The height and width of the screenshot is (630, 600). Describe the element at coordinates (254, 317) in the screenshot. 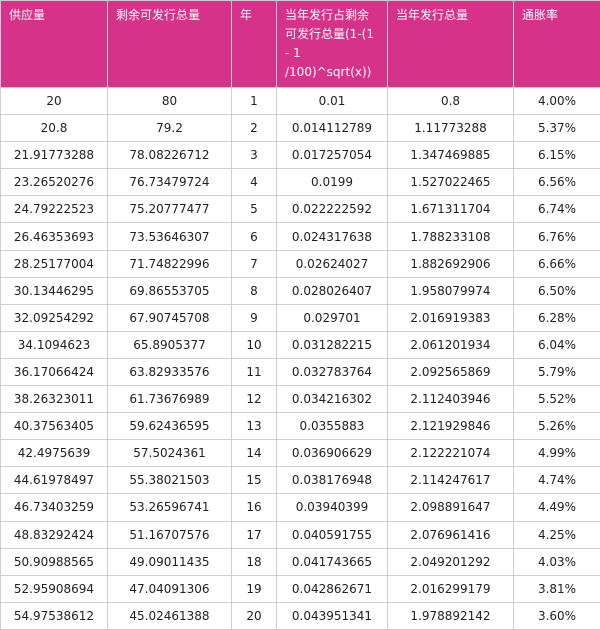

I see `cell-year: 9` at that location.